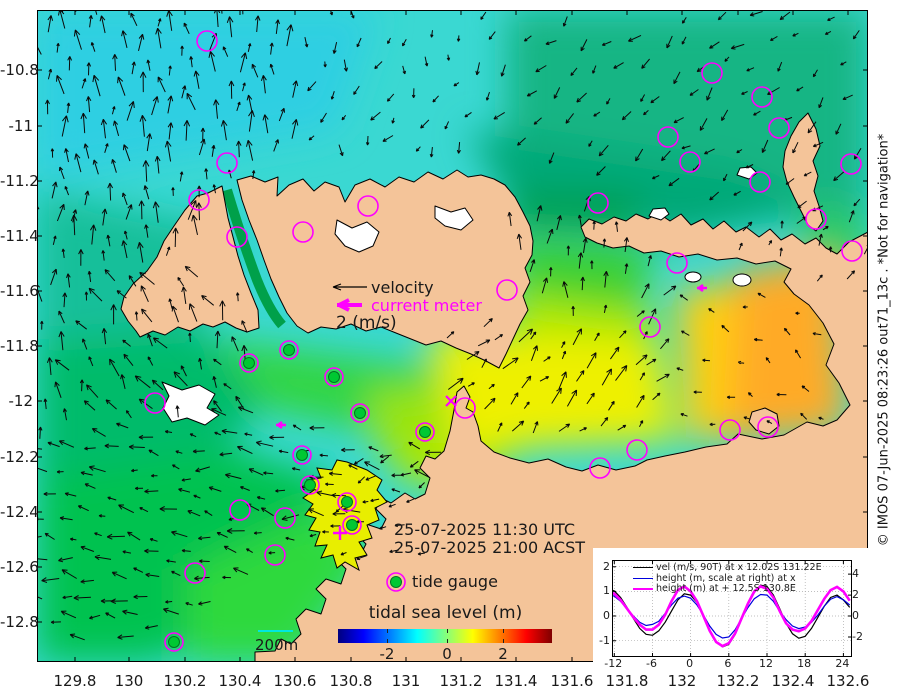 This screenshot has height=698, width=900. What do you see at coordinates (855, 574) in the screenshot?
I see `inset-right-tick-label: 4` at bounding box center [855, 574].